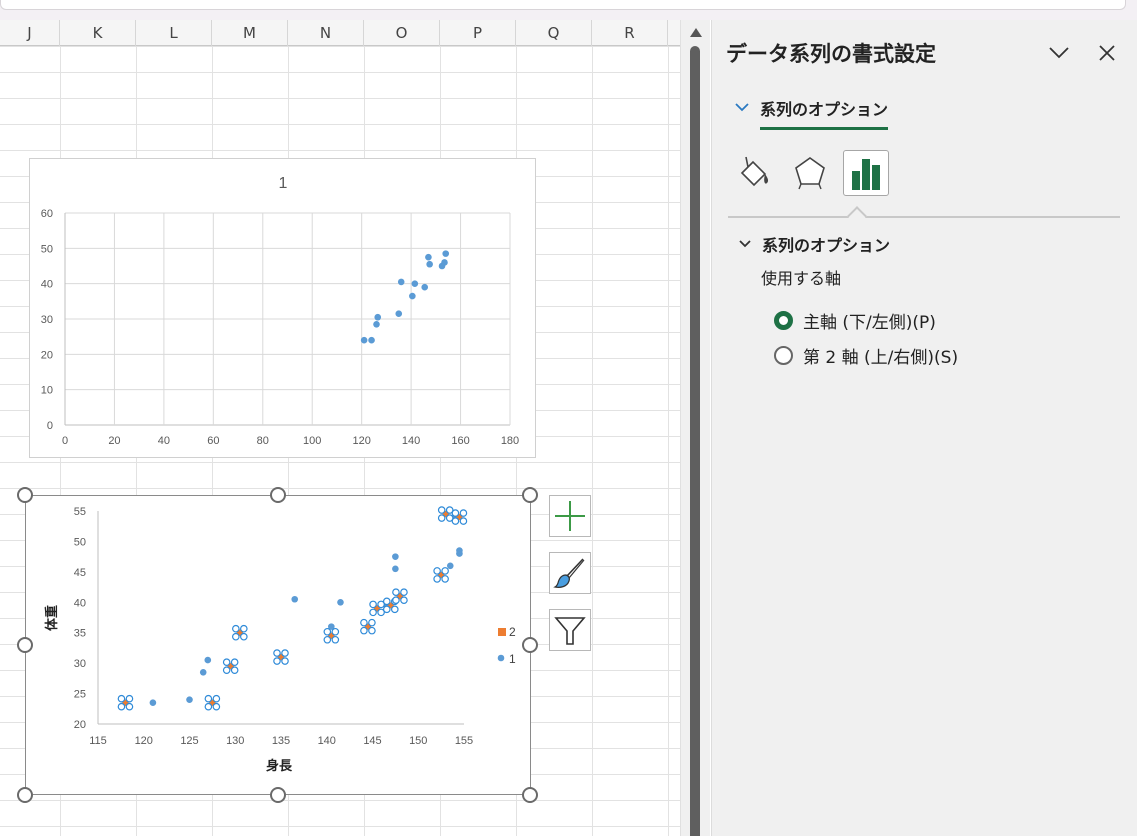 This screenshot has height=836, width=1137. Describe the element at coordinates (47, 320) in the screenshot. I see `y-tick-label: 30` at that location.